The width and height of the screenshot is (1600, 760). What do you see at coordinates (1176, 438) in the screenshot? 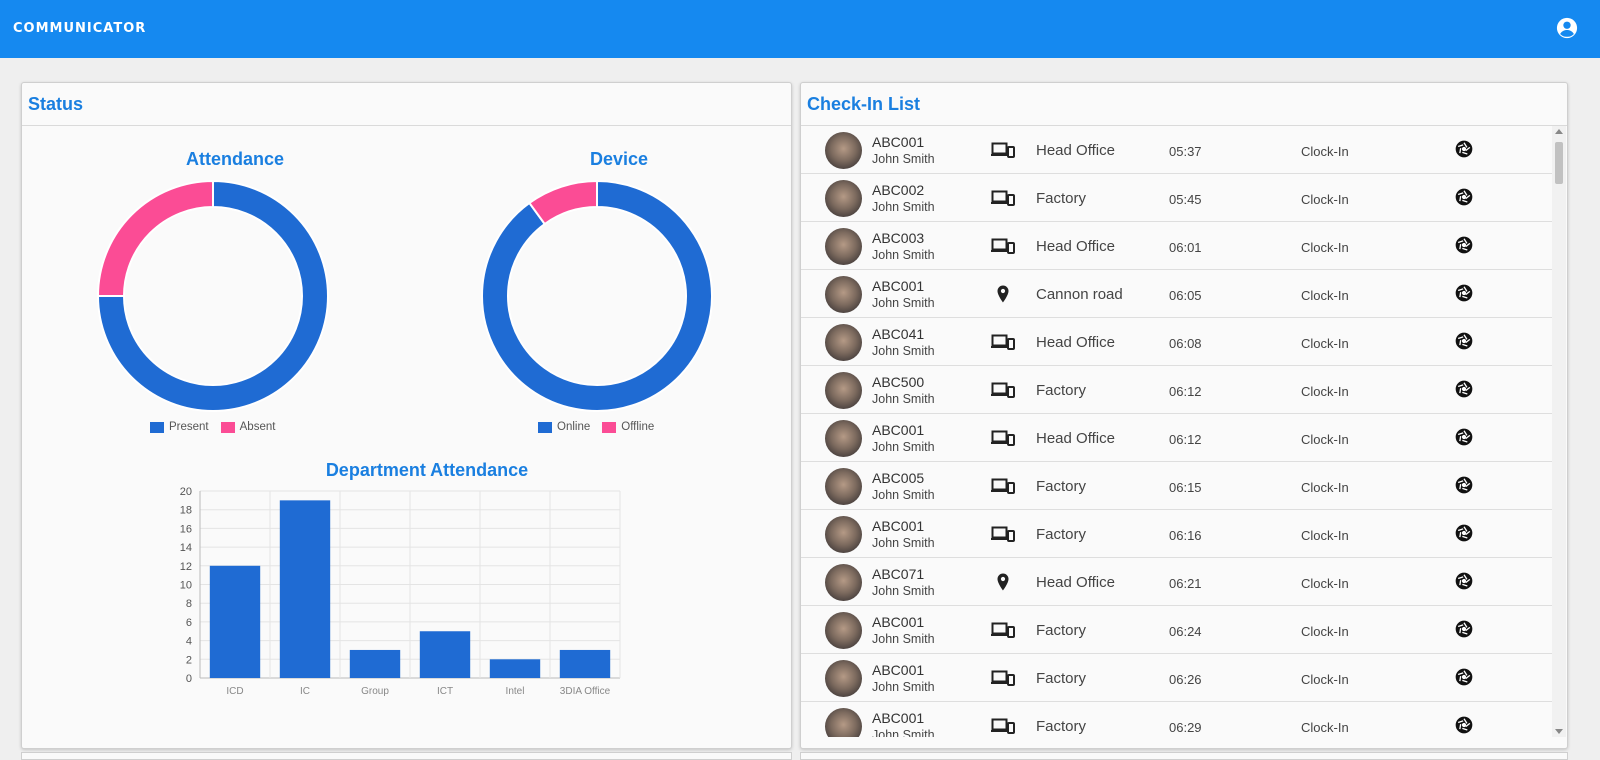
I see `checkin-row: ABC001 John Smith Head Office 06:12 Clock-In` at bounding box center [1176, 438].